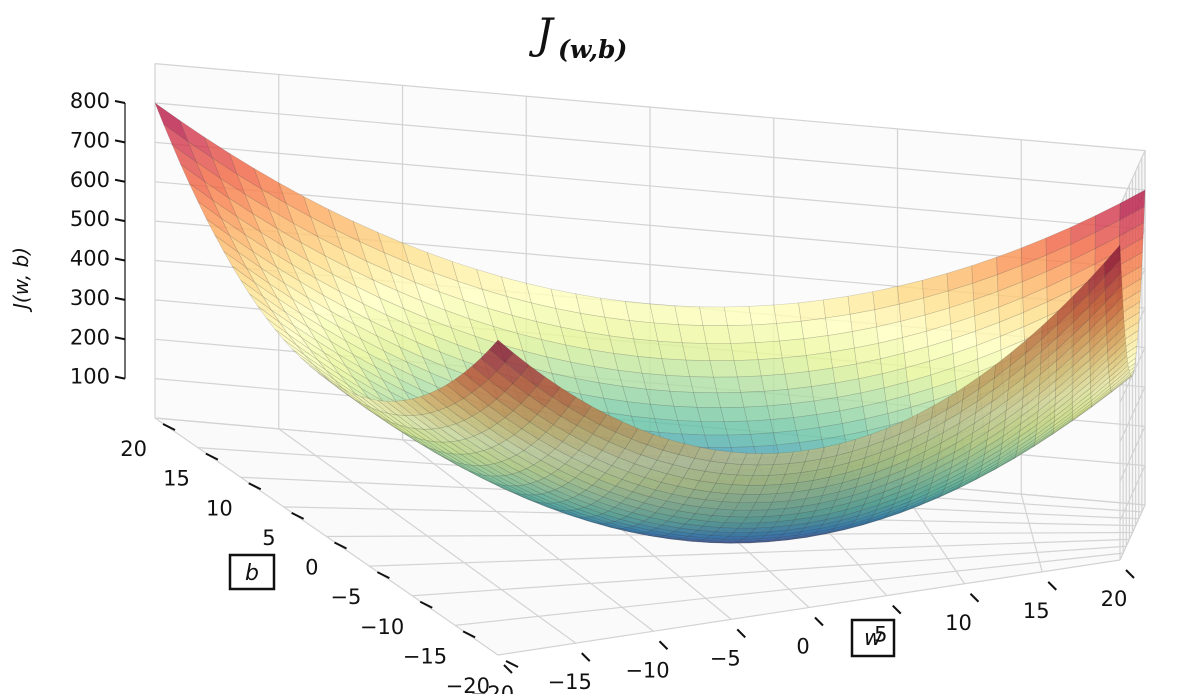 Image resolution: width=1191 pixels, height=694 pixels. What do you see at coordinates (219, 508) in the screenshot?
I see `b-tick-label: 10` at bounding box center [219, 508].